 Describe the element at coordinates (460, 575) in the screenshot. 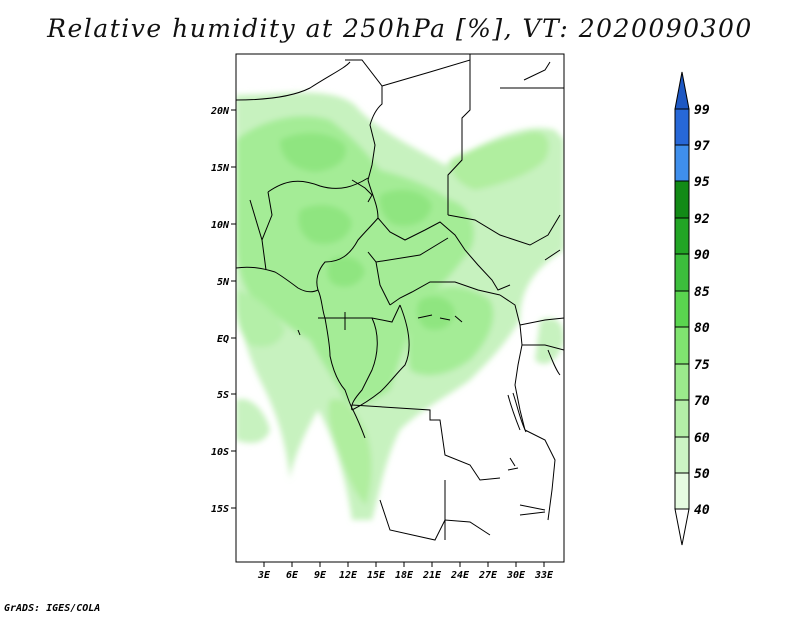

I see `lon-tick-label: 24E` at that location.